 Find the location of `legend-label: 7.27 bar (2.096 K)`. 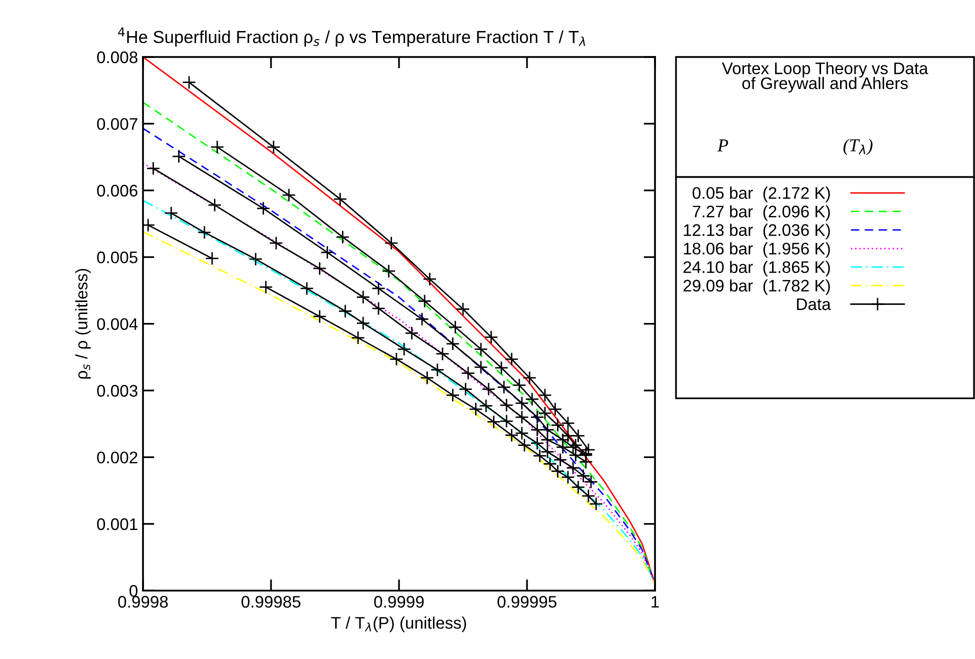

legend-label: 7.27 bar (2.096 K) is located at coordinates (761, 213).